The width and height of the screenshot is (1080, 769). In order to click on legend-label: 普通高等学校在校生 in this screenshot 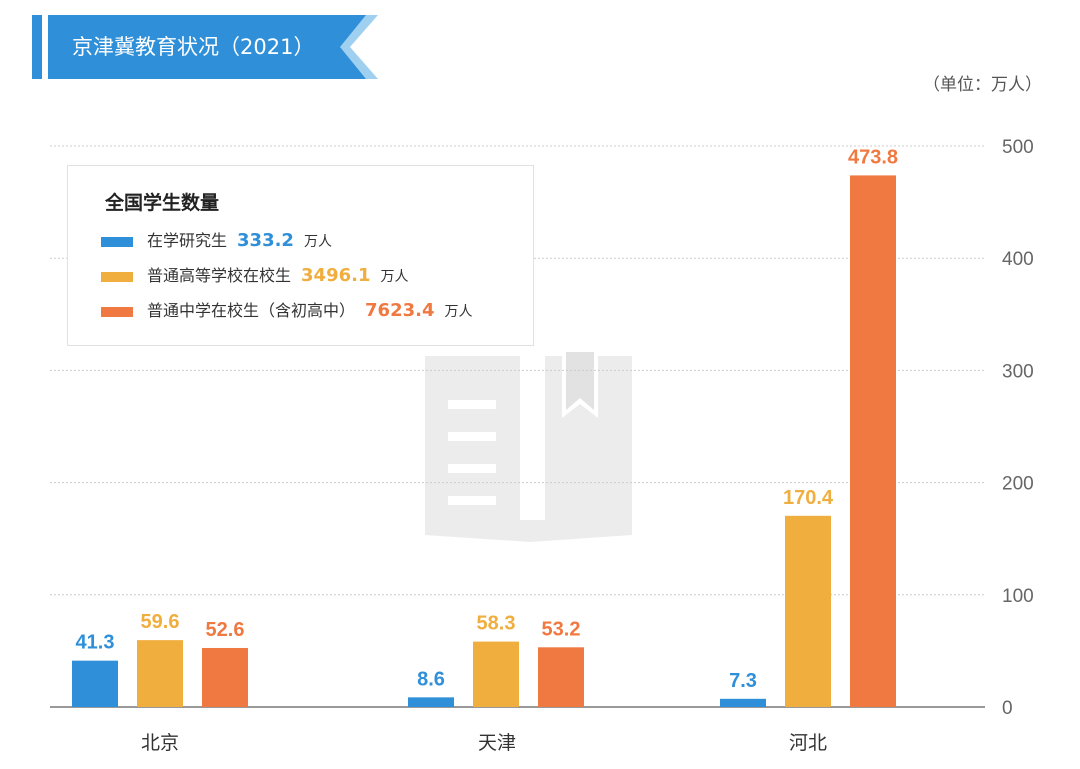, I will do `click(219, 275)`.